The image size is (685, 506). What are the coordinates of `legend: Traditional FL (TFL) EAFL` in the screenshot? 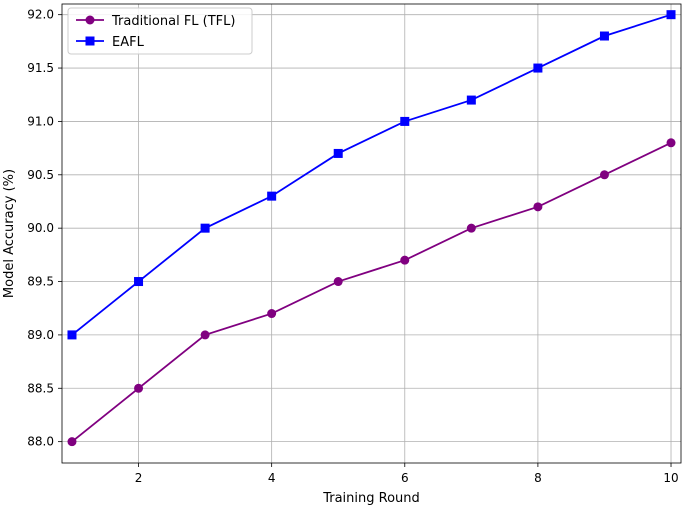 It's located at (160, 31).